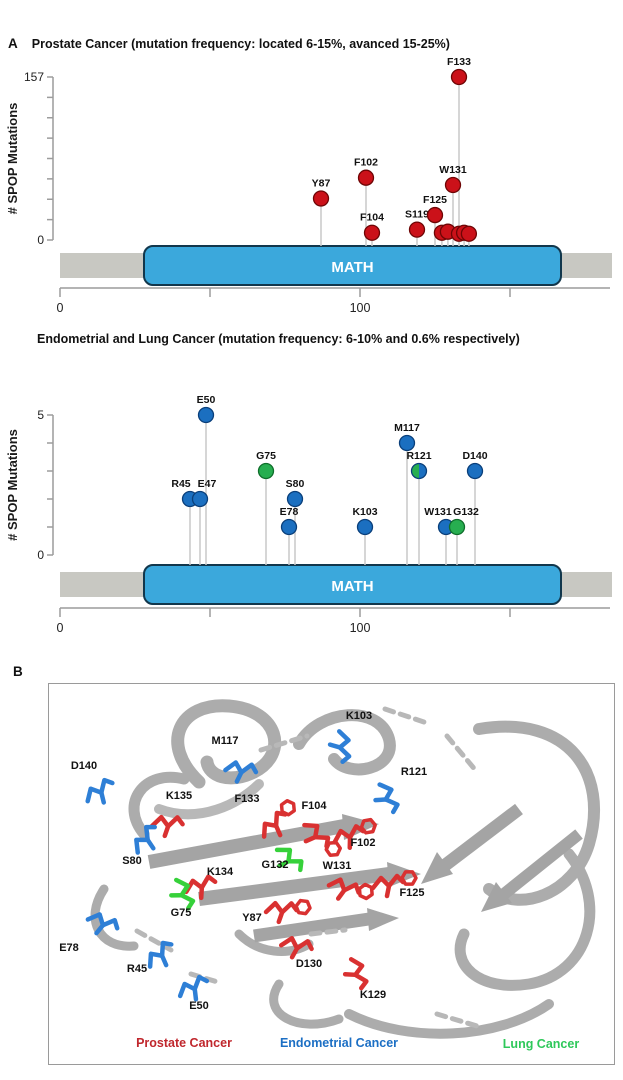 The width and height of the screenshot is (623, 1080). What do you see at coordinates (207, 484) in the screenshot?
I see `mutation-label-E47: E47` at bounding box center [207, 484].